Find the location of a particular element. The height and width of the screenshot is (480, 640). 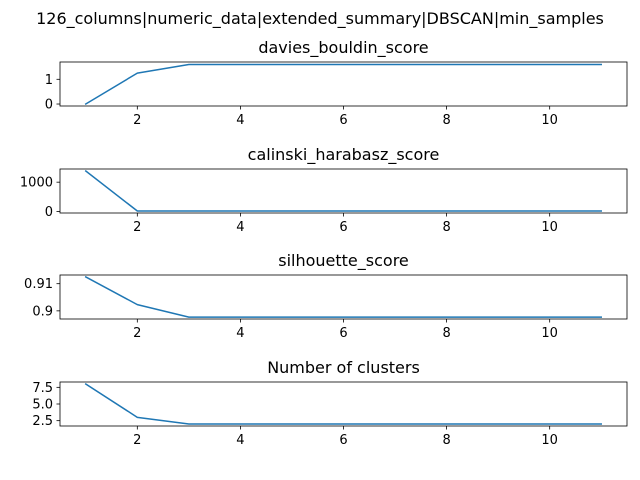

y-tick-label: 1 is located at coordinates (49, 80).